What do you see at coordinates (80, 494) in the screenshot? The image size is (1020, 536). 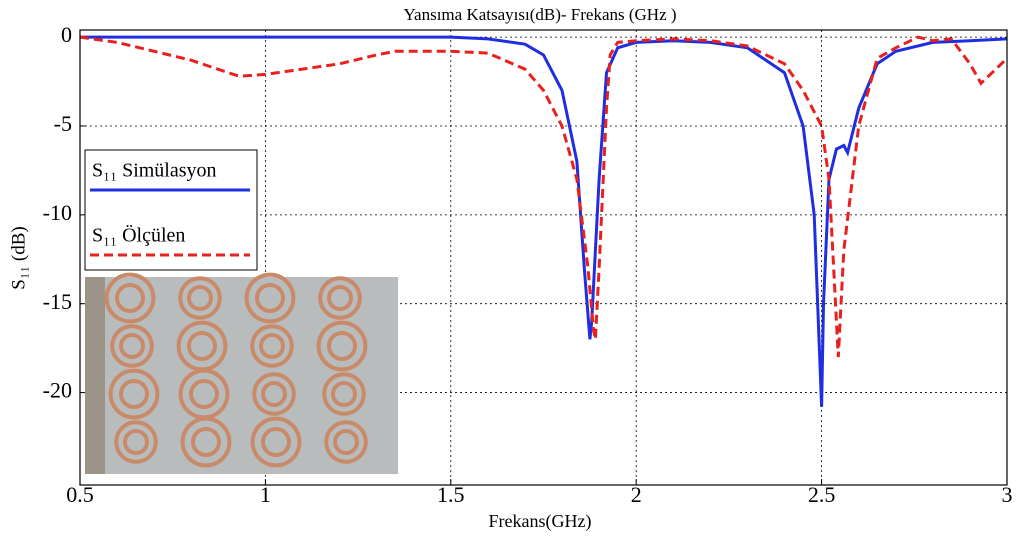 I see `x-tick-label: 0.5` at bounding box center [80, 494].